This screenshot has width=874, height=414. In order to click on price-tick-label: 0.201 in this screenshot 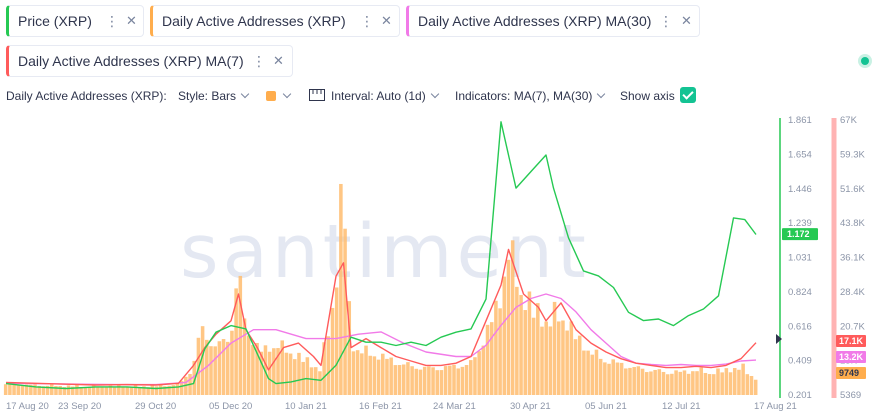, I will do `click(800, 395)`.